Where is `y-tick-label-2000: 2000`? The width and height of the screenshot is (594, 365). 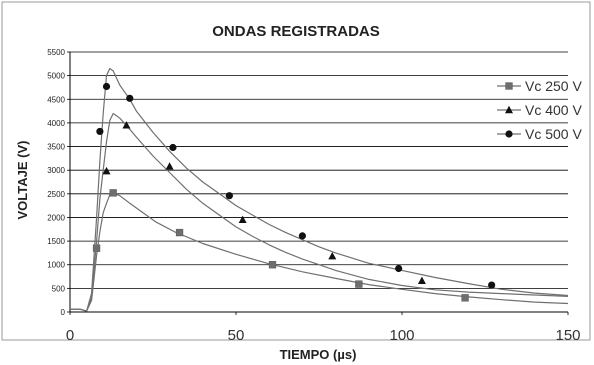
y-tick-label-2000: 2000 is located at coordinates (56, 217).